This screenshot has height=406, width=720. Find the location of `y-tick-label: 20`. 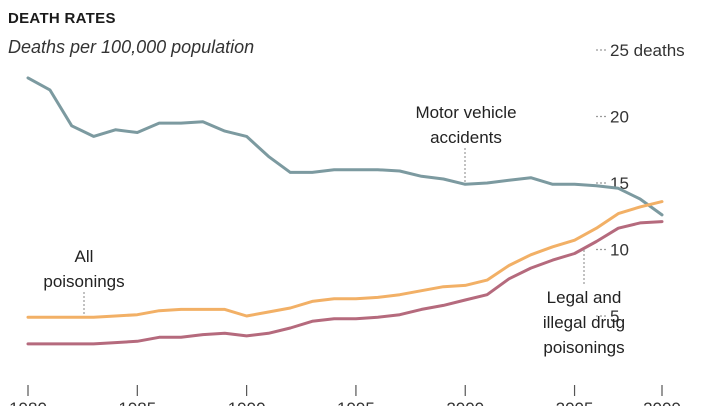

y-tick-label: 20 is located at coordinates (619, 117).